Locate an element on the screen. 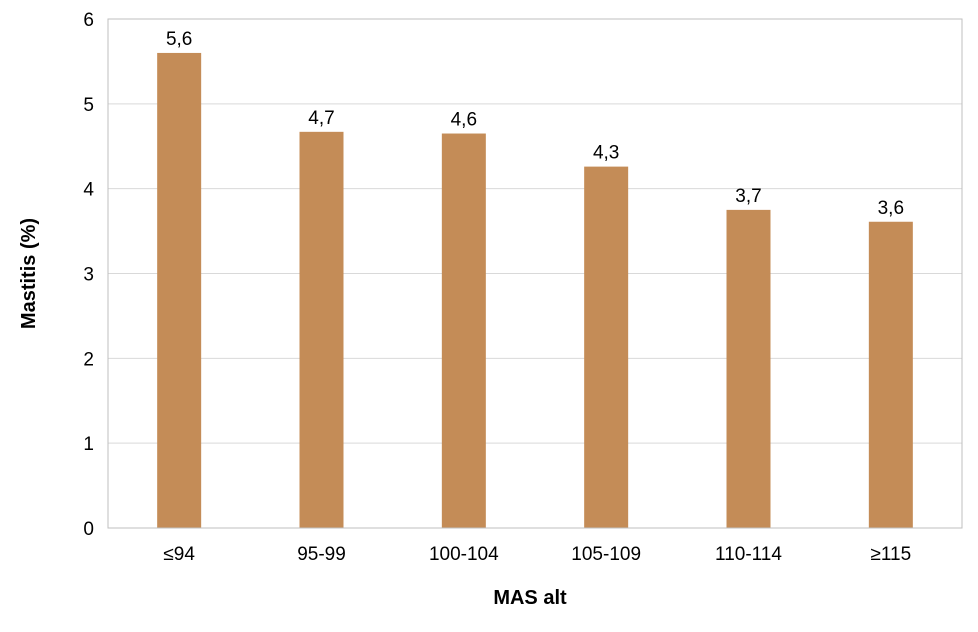  x-tick-label: 95-99 is located at coordinates (321, 554).